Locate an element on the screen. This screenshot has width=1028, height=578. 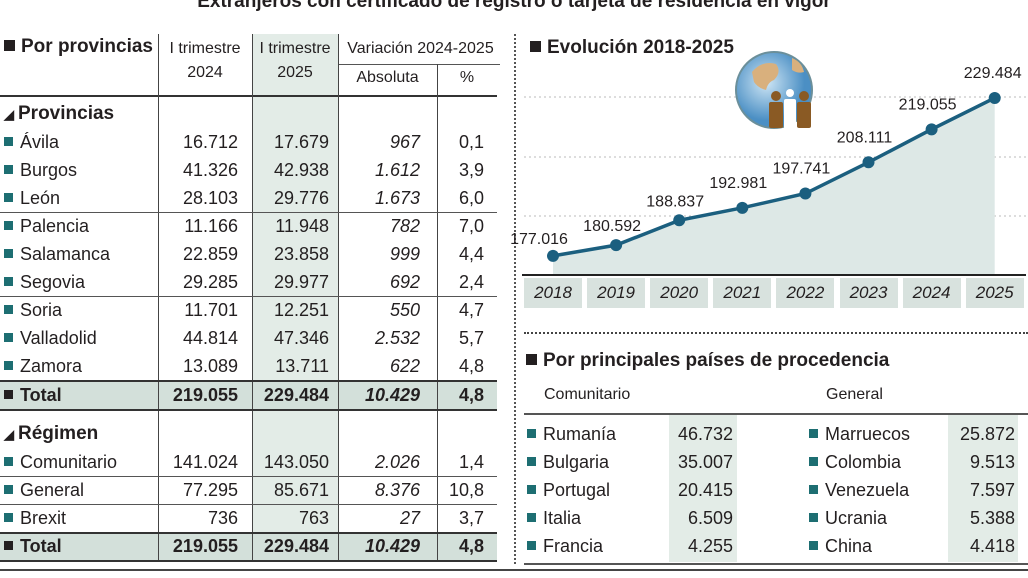
col-header-variation: Variación 2024-2025 is located at coordinates (420, 48).